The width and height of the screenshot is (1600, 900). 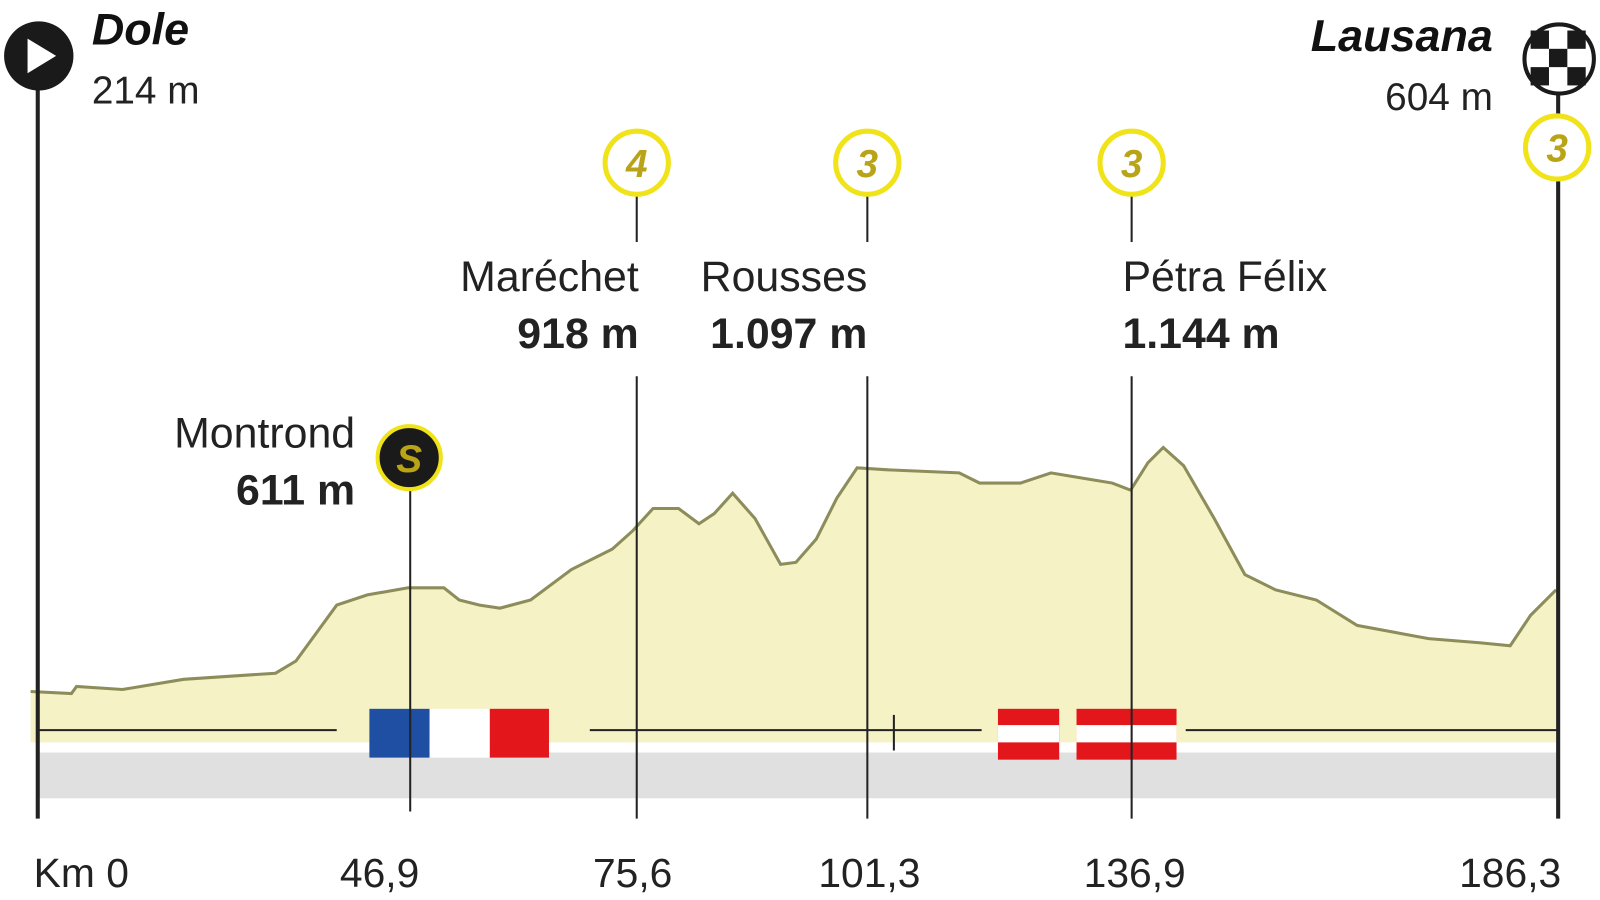 I want to click on start-altitude: 214 m, so click(x=146, y=91).